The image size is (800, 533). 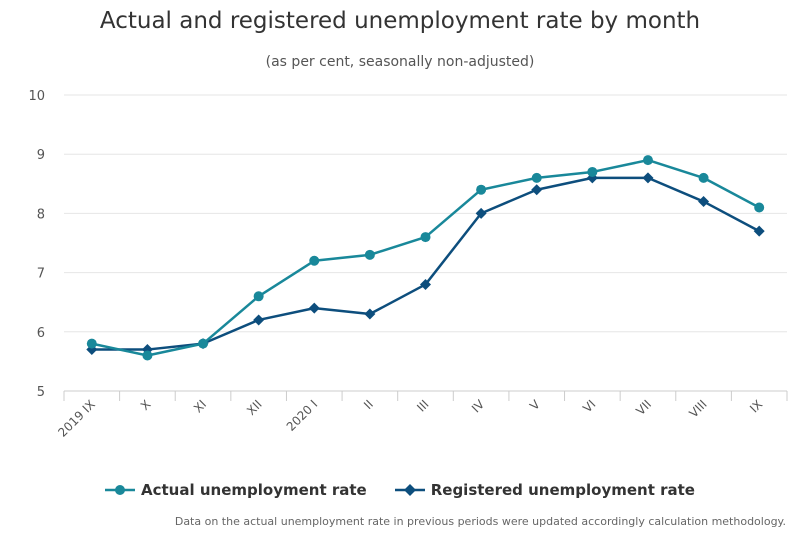 I want to click on x-tick-label-12: IX, so click(x=756, y=406).